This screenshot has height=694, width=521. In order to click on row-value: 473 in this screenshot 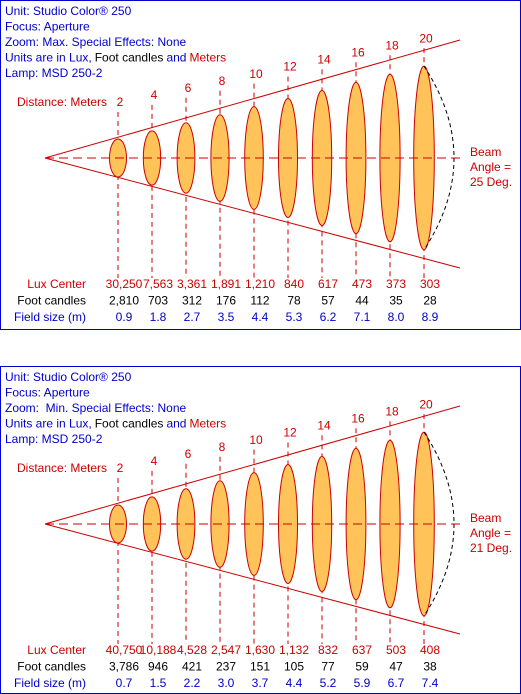, I will do `click(362, 284)`.